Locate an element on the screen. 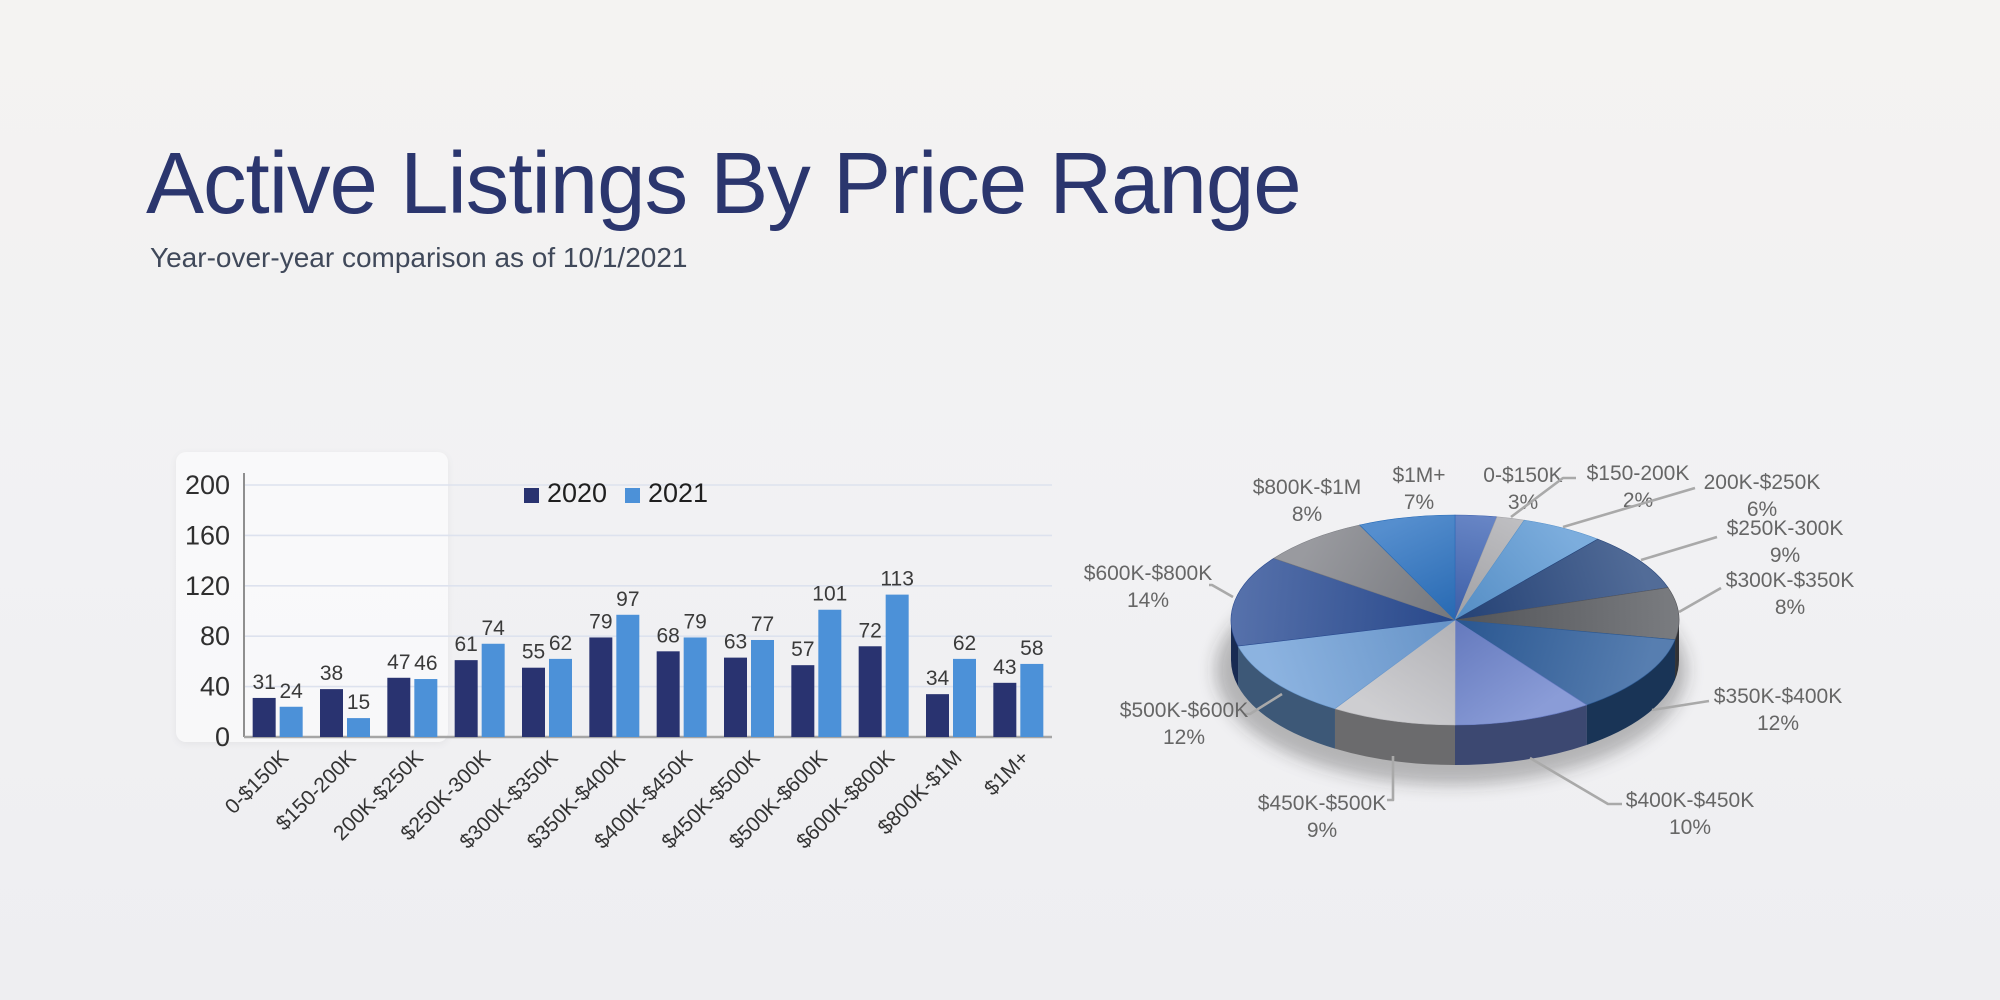  bar-value-label: 58 is located at coordinates (1031, 648).